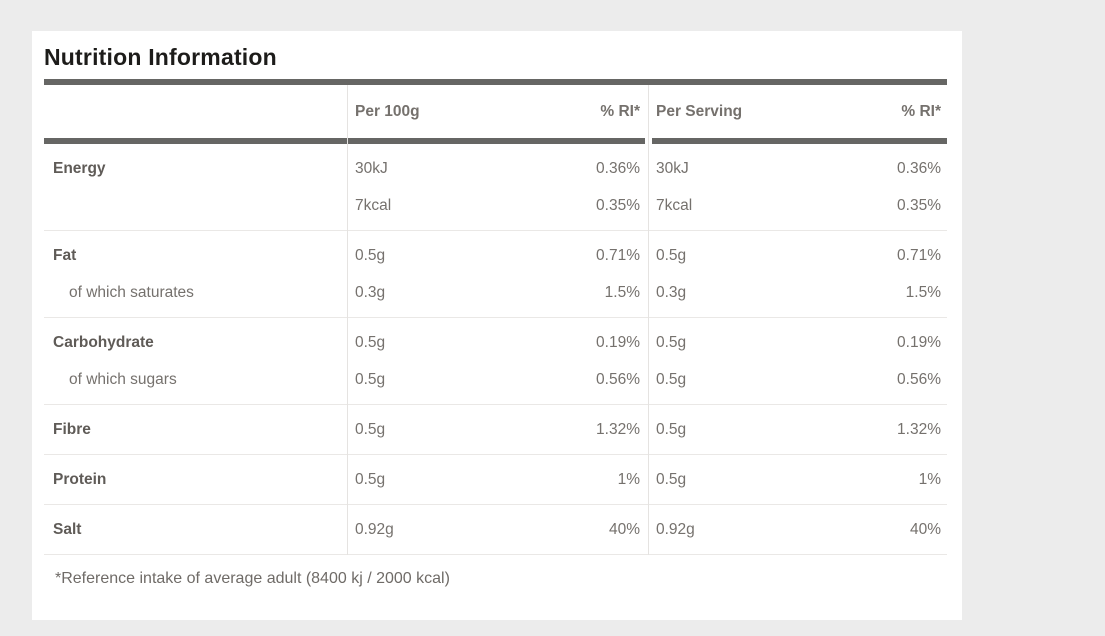  What do you see at coordinates (618, 205) in the screenshot?
I see `per-100g-ri: 0.35%` at bounding box center [618, 205].